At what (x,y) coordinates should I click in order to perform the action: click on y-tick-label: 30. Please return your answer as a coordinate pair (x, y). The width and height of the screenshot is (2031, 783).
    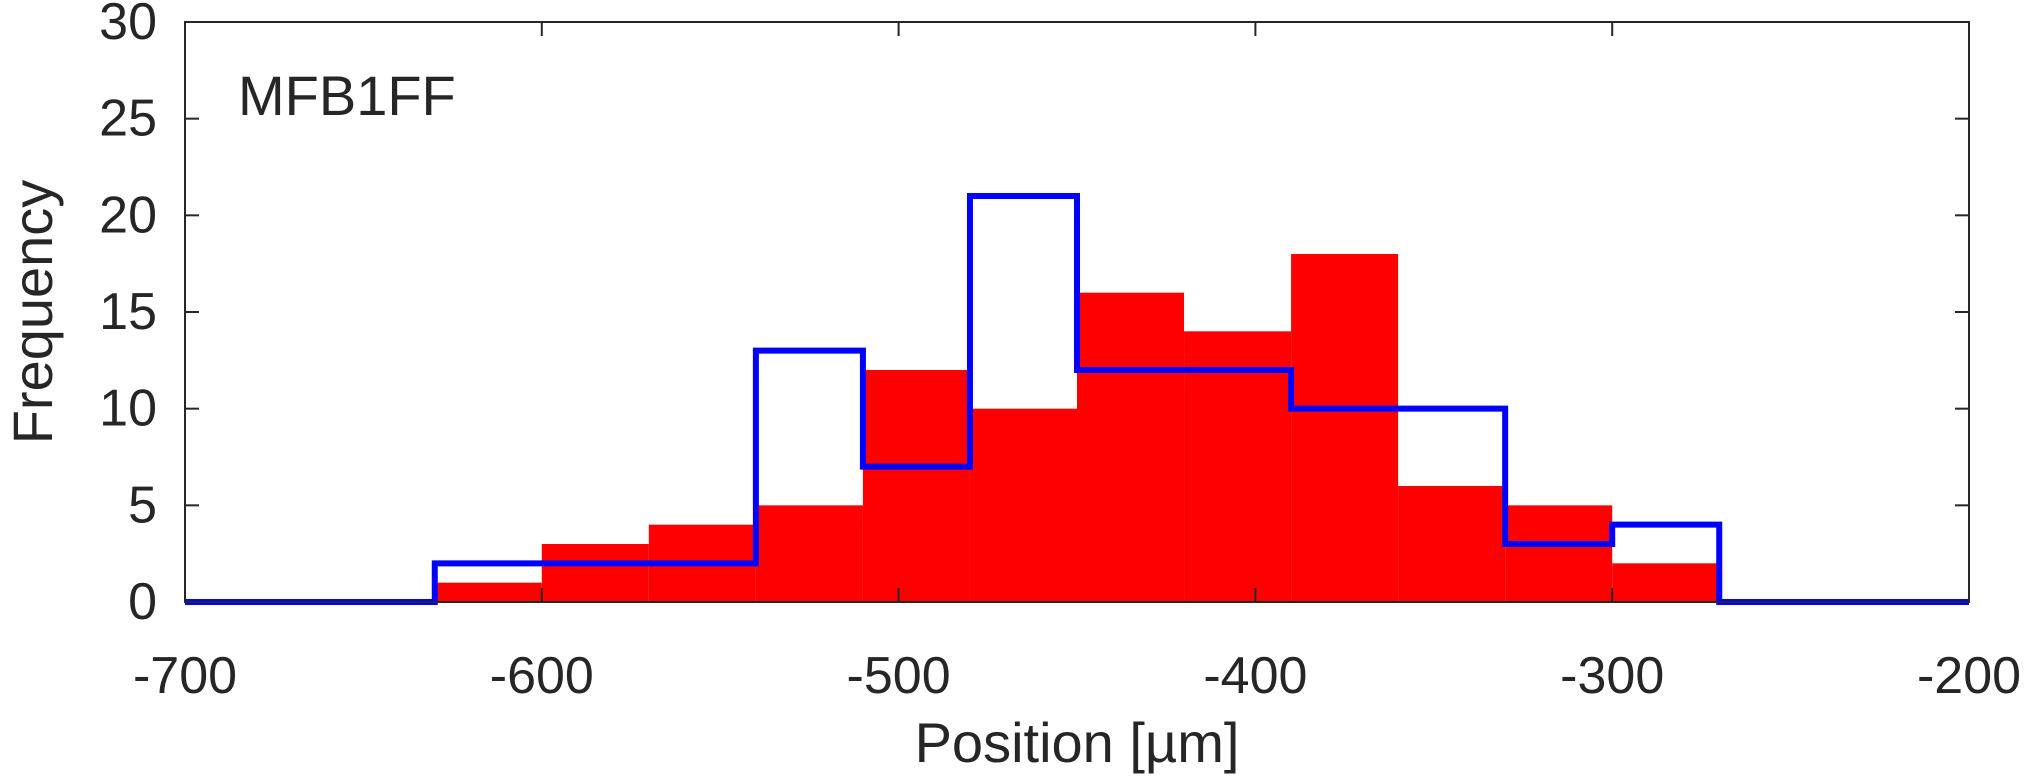
    Looking at the image, I should click on (128, 25).